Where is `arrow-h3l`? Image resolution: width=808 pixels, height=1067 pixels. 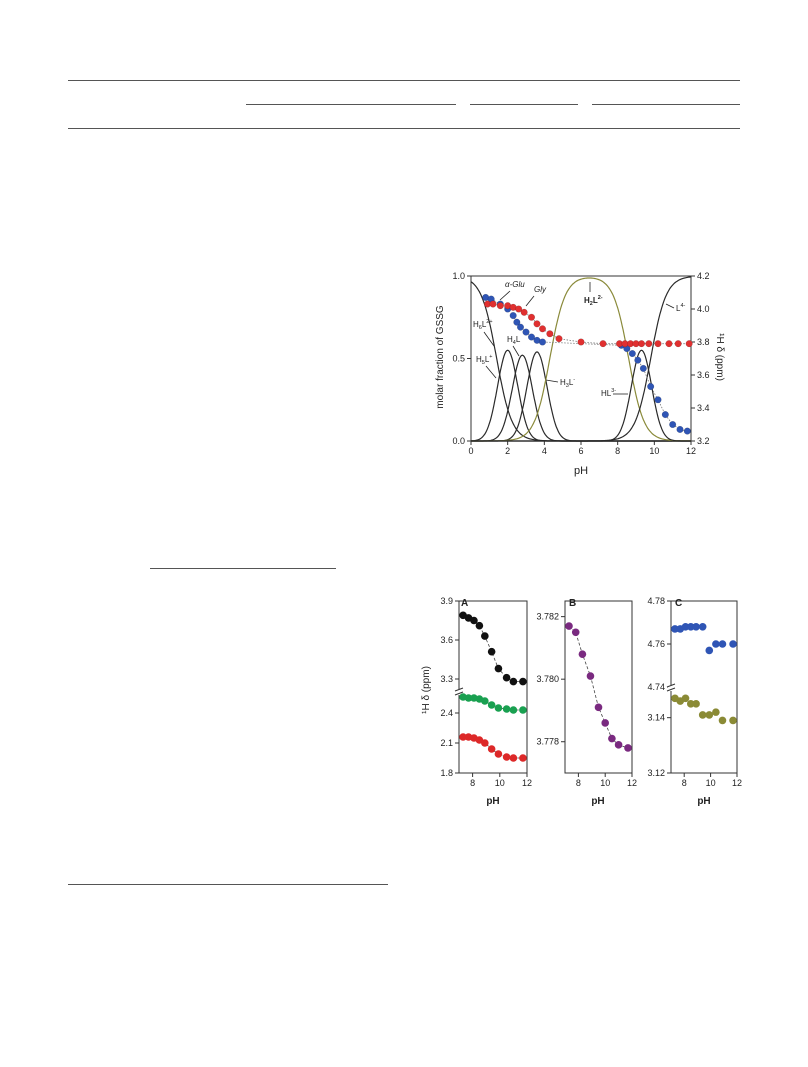 arrow-h3l is located at coordinates (552, 381).